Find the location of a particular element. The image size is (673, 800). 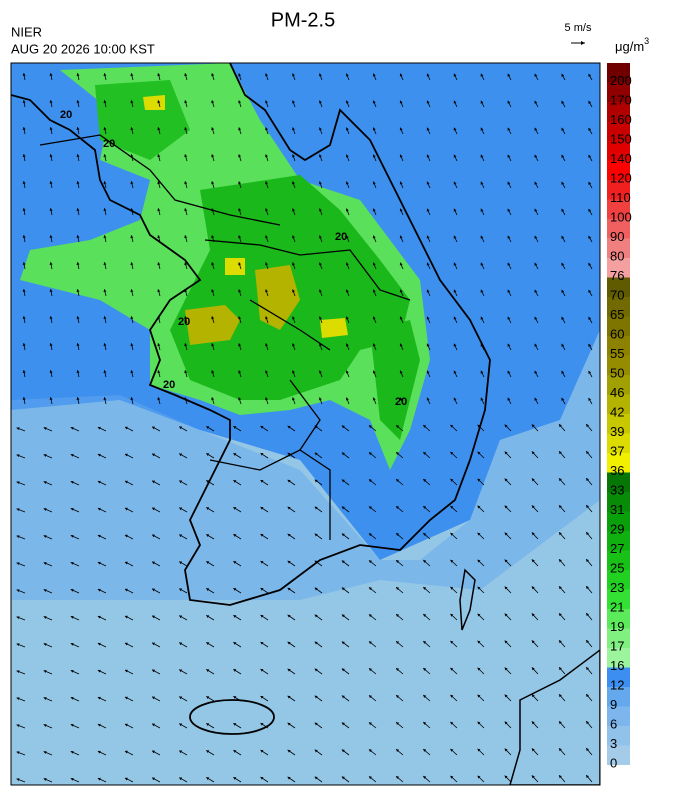

wind-scale: 5 m/s is located at coordinates (578, 28).